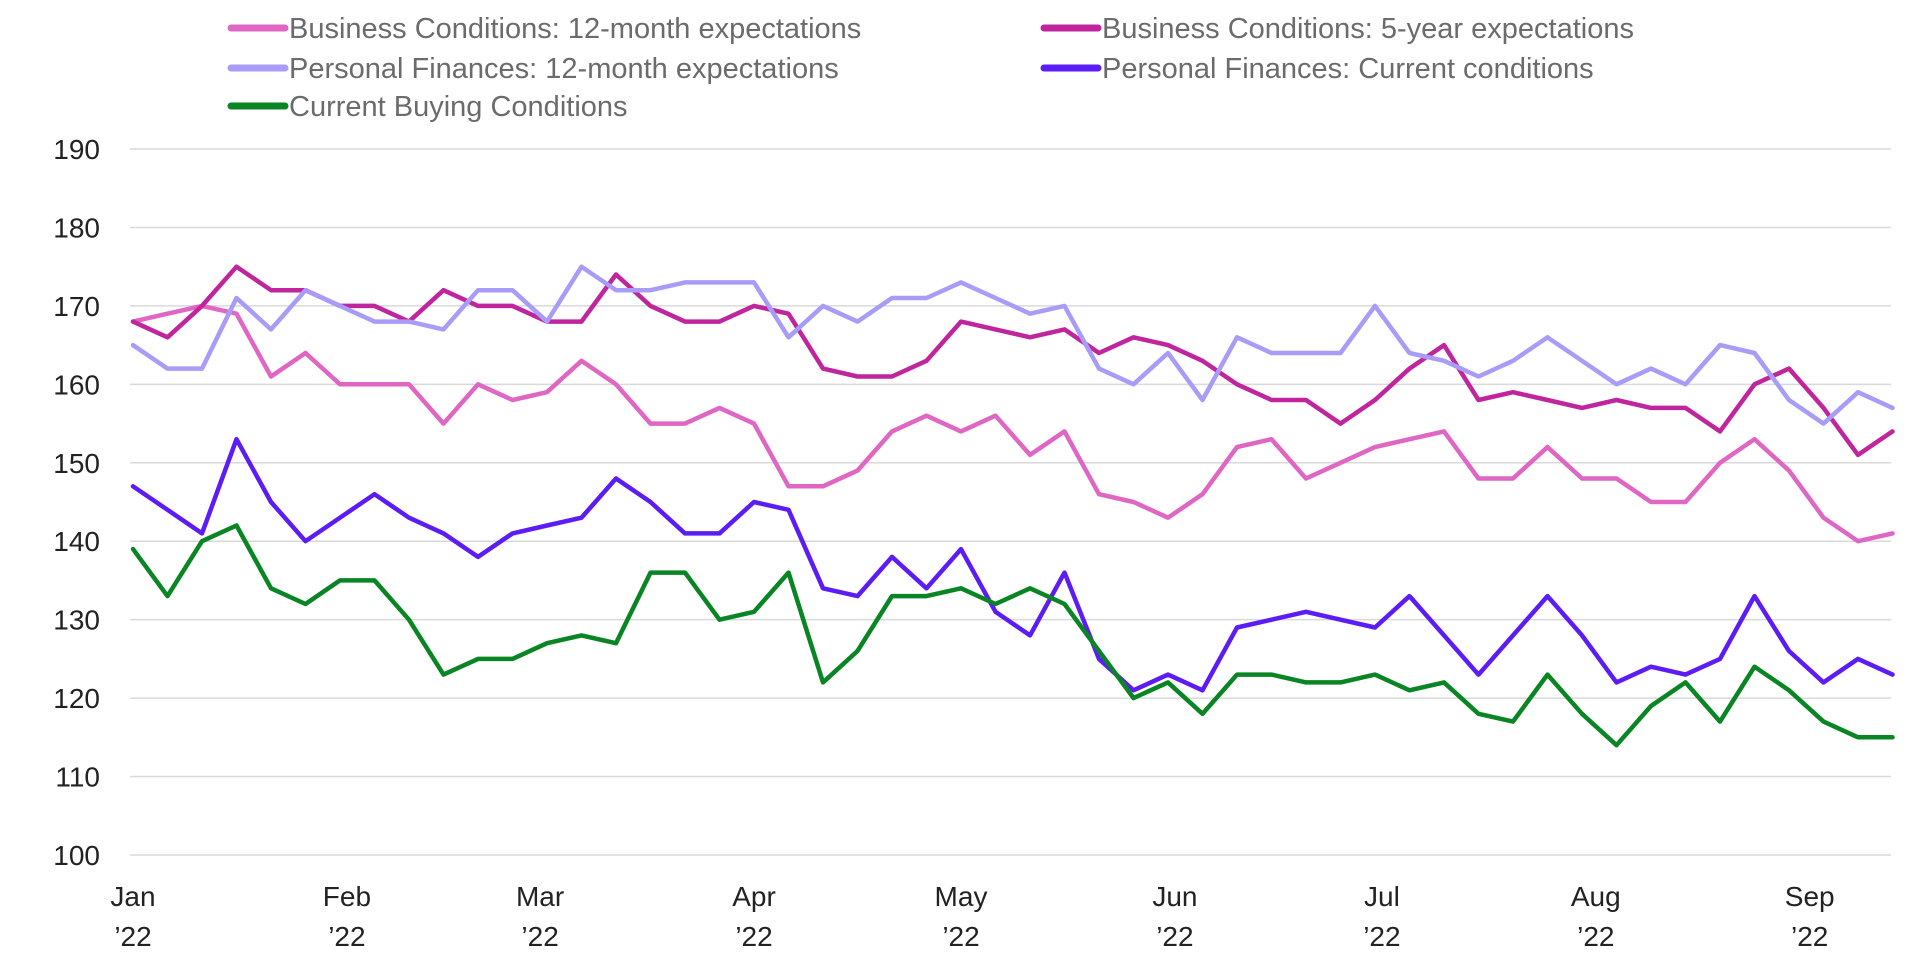 This screenshot has width=1920, height=960. What do you see at coordinates (1368, 29) in the screenshot?
I see `legend-label-2: Business Conditions: 5-year expectations` at bounding box center [1368, 29].